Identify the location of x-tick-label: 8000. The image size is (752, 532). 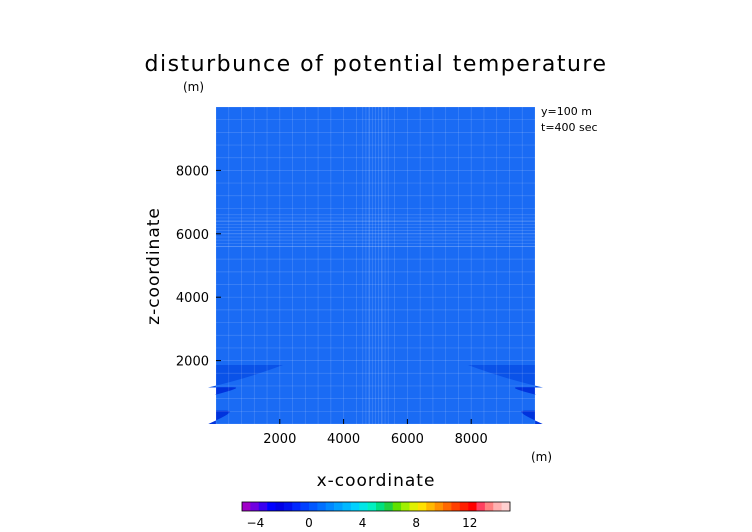
(471, 439).